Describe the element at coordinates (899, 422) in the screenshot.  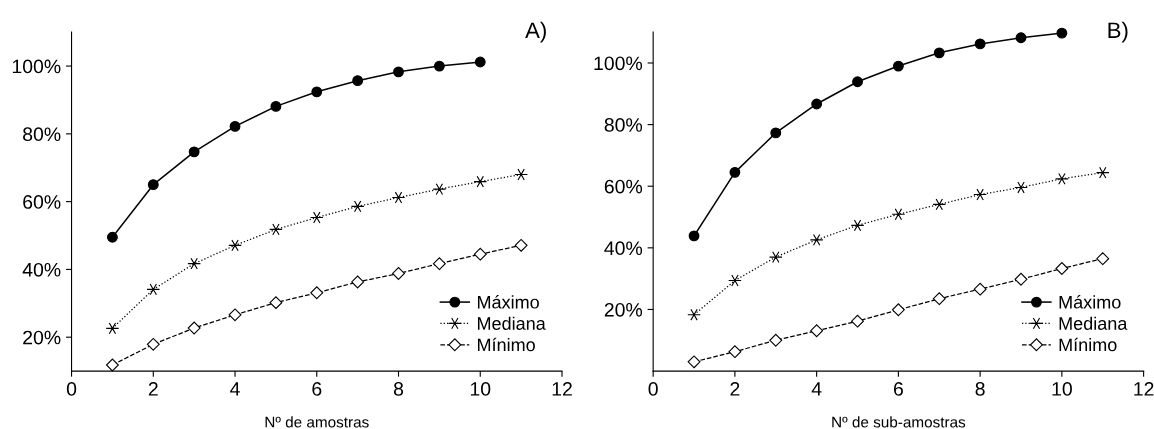
I see `x-axis-title: Nº de sub-amostras` at that location.